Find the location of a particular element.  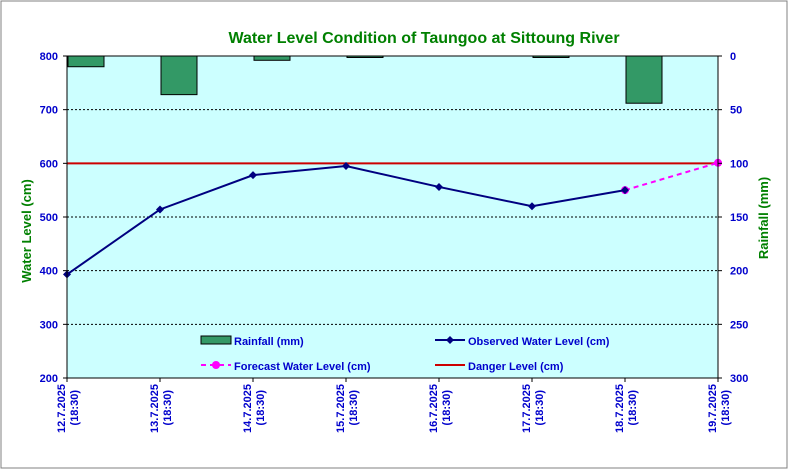

x-tick-label: 17.7.2025 (18:30) is located at coordinates (533, 408).